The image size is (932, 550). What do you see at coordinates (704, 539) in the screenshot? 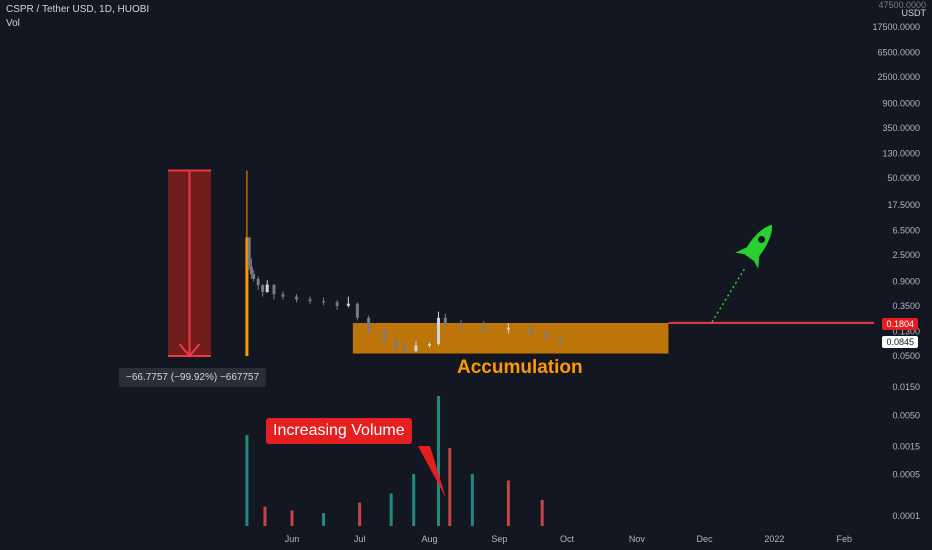
I see `time-tick: Dec` at bounding box center [704, 539].